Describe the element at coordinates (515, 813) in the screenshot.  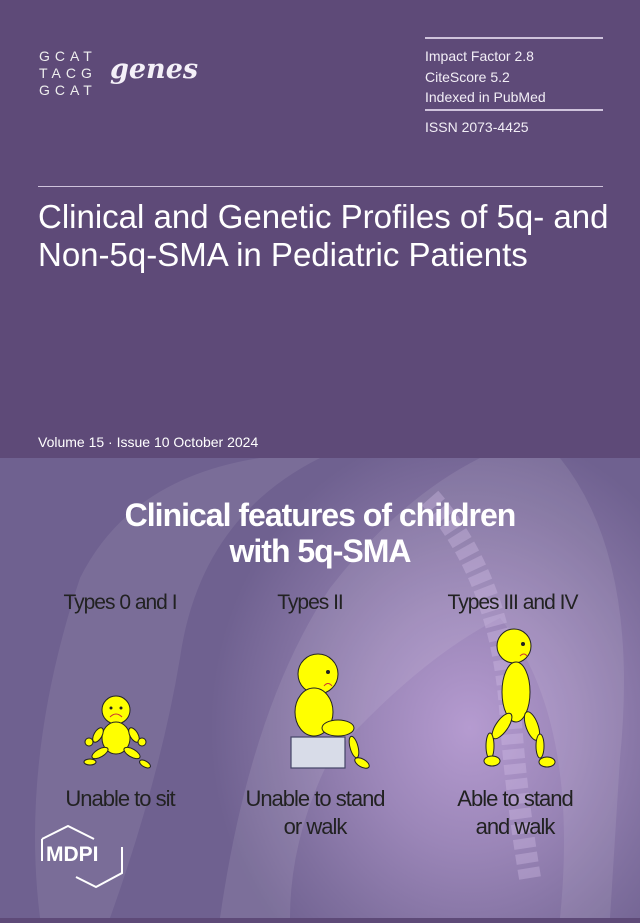
I see `caption: Able to stand and walk` at that location.